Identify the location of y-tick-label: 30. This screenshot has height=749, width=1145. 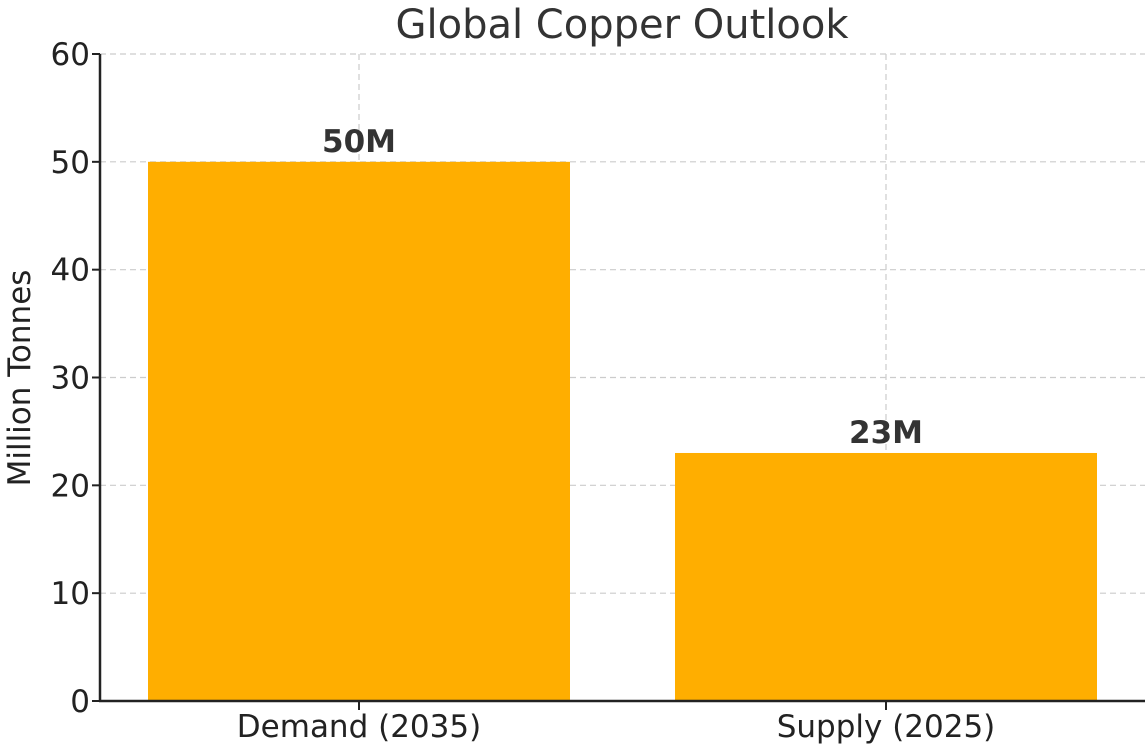
(70, 379).